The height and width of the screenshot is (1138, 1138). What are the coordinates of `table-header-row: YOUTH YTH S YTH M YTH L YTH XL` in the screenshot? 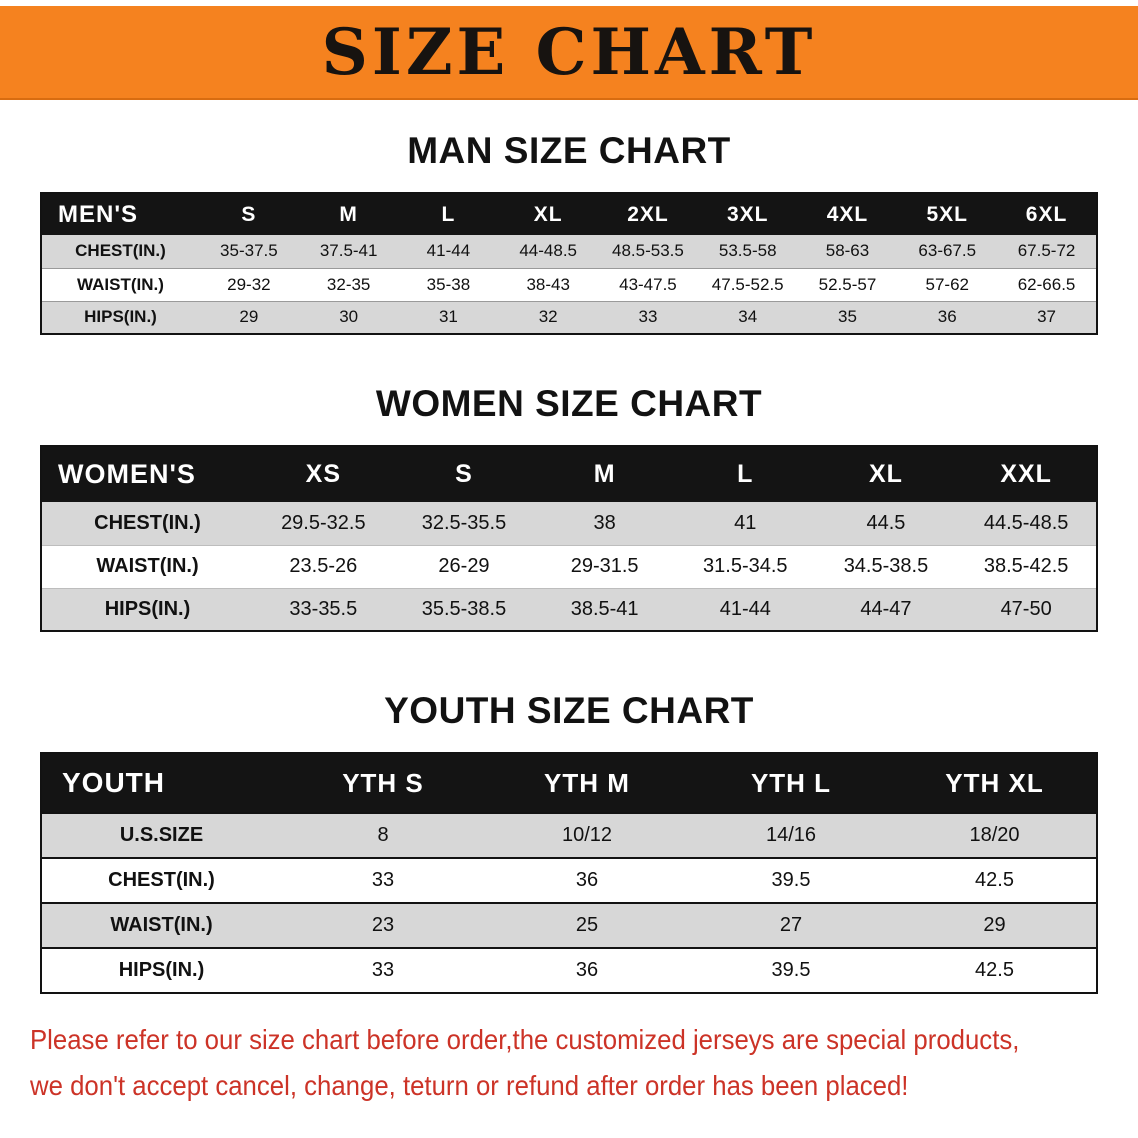 It's located at (569, 783).